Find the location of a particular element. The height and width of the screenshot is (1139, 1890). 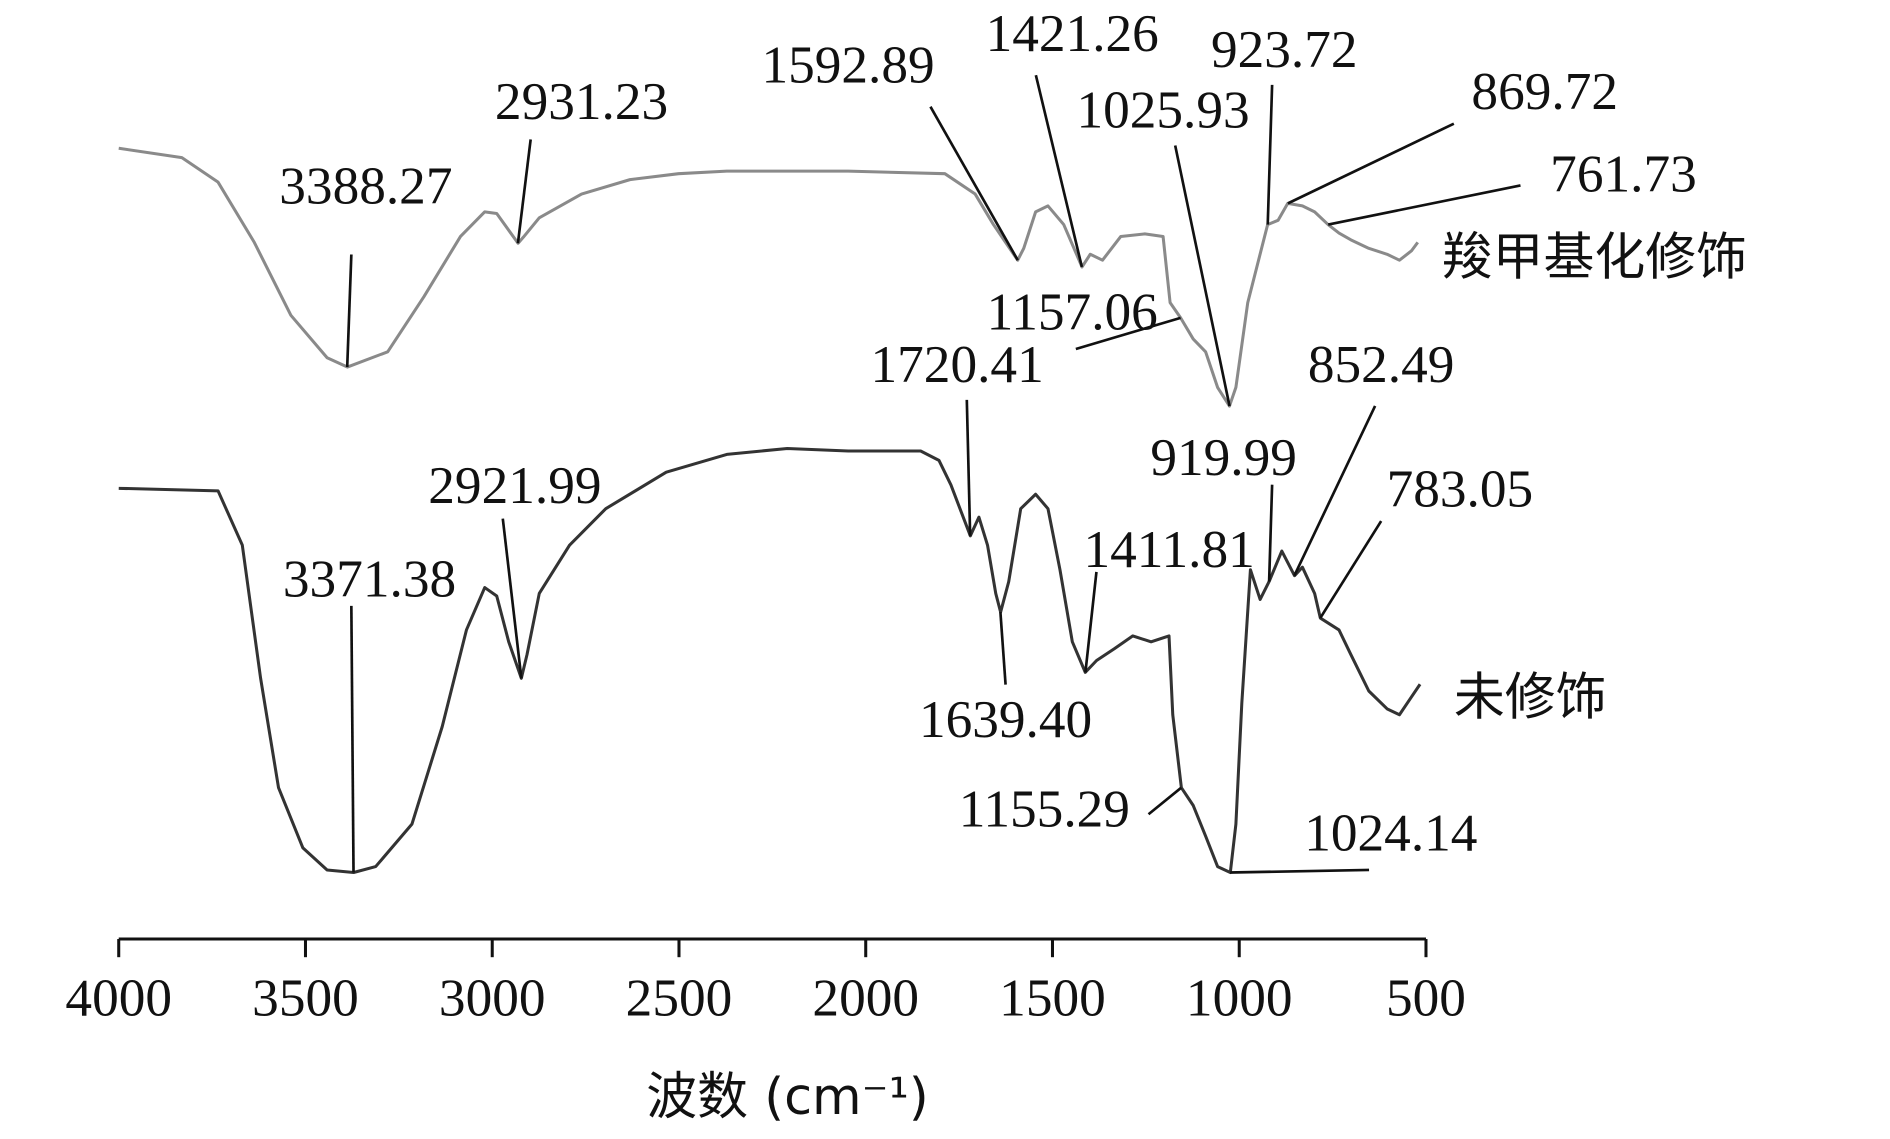

x-tick-label: 1500 is located at coordinates (1052, 997).